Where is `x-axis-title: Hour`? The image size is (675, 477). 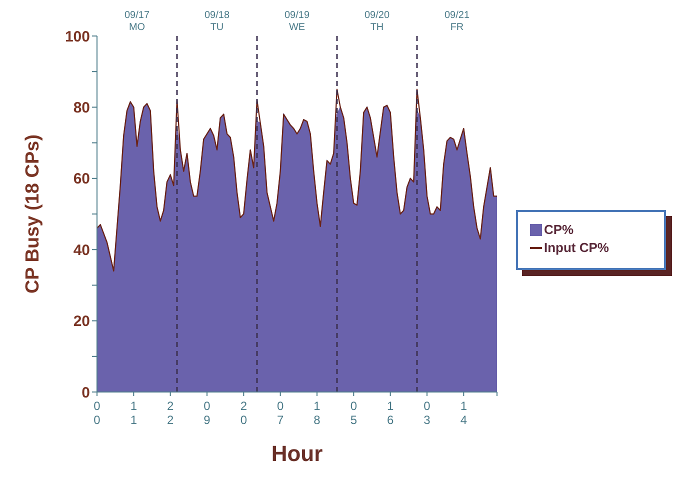 x-axis-title: Hour is located at coordinates (297, 453).